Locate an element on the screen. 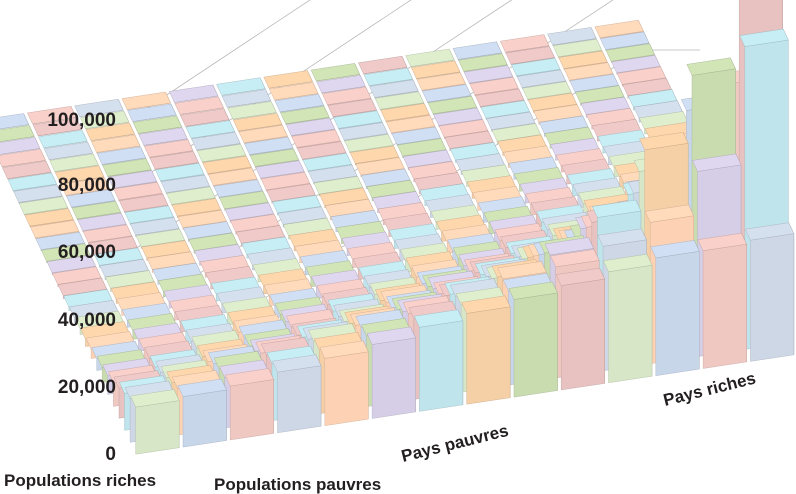  y-tick-label: 60,000 is located at coordinates (87, 252).